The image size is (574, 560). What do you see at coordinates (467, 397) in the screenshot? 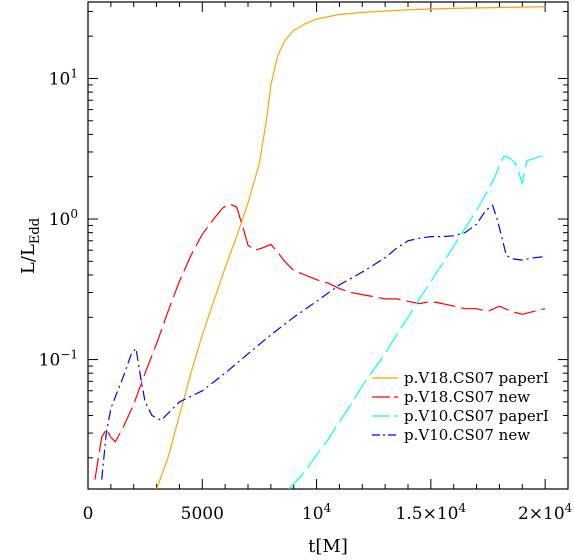
I see `legend-label: p.V18.CS07 new` at bounding box center [467, 397].